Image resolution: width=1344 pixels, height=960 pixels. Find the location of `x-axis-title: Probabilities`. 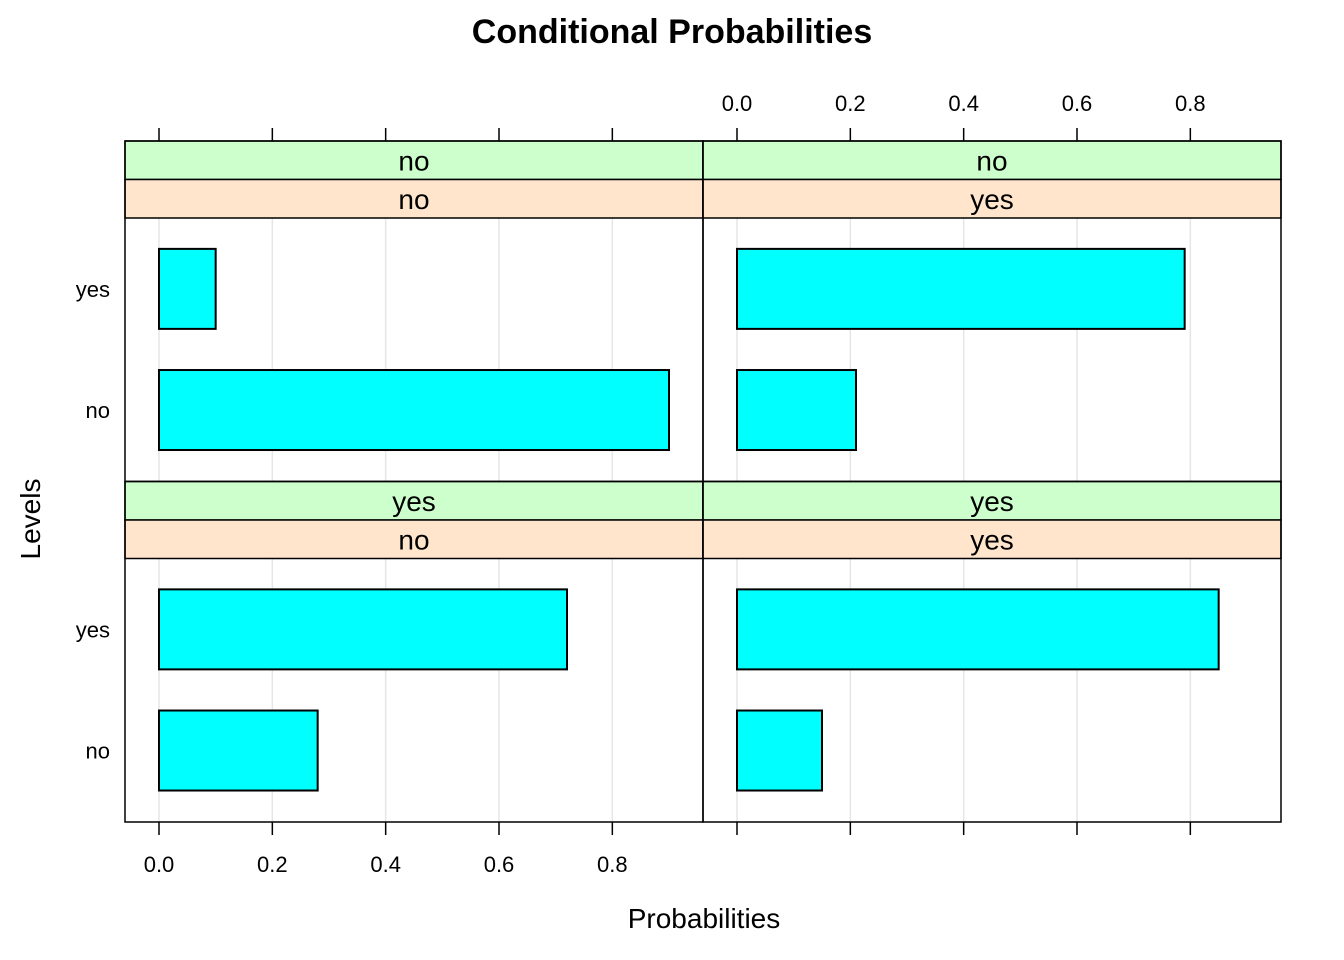

x-axis-title: Probabilities is located at coordinates (704, 918).